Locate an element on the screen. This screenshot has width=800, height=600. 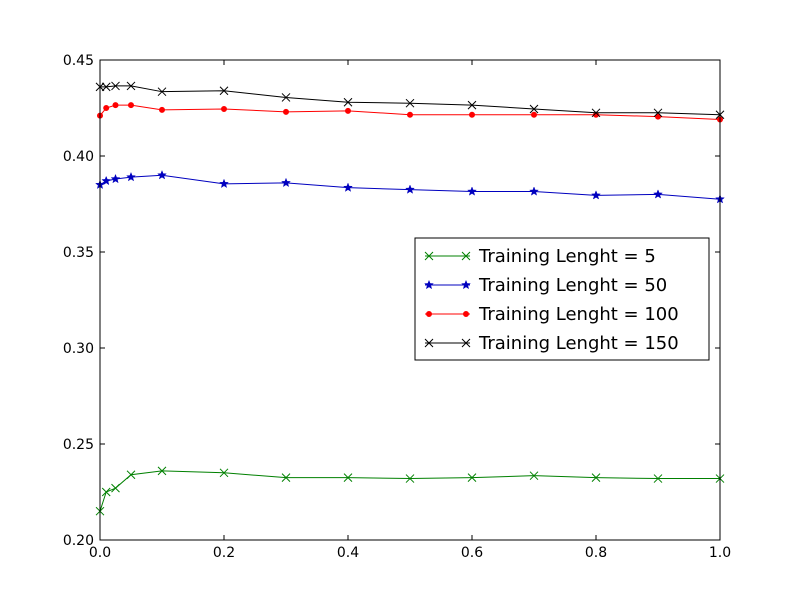
x-tick-label: 0.6 is located at coordinates (472, 553).